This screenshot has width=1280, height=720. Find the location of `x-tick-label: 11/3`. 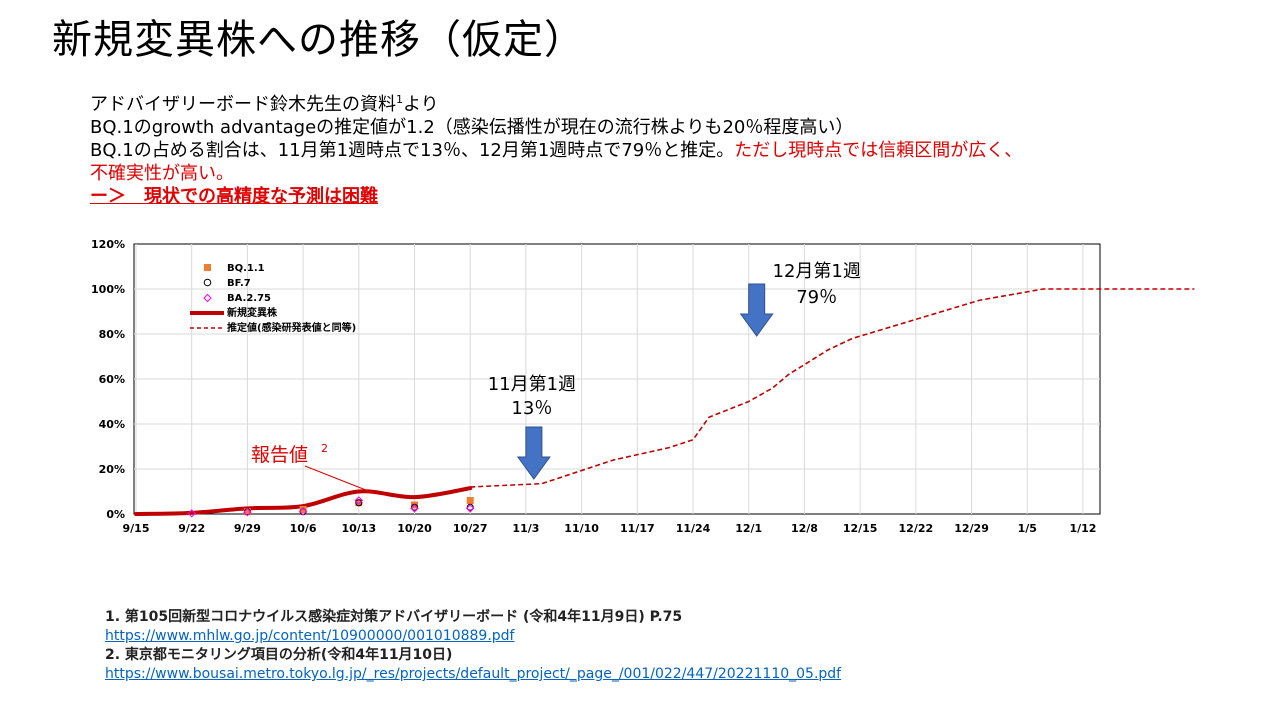

x-tick-label: 11/3 is located at coordinates (525, 528).